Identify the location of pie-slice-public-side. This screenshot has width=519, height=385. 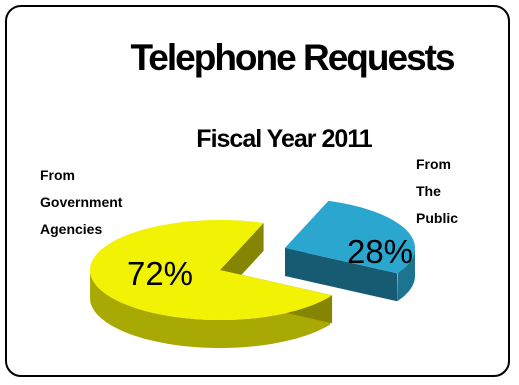
(406, 275).